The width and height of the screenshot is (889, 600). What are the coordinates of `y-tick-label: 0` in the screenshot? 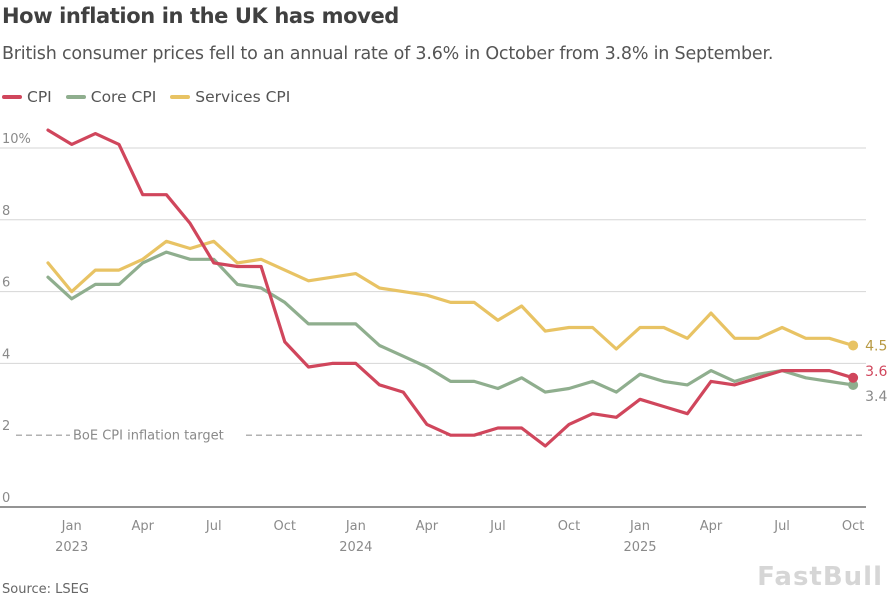 It's located at (6, 498).